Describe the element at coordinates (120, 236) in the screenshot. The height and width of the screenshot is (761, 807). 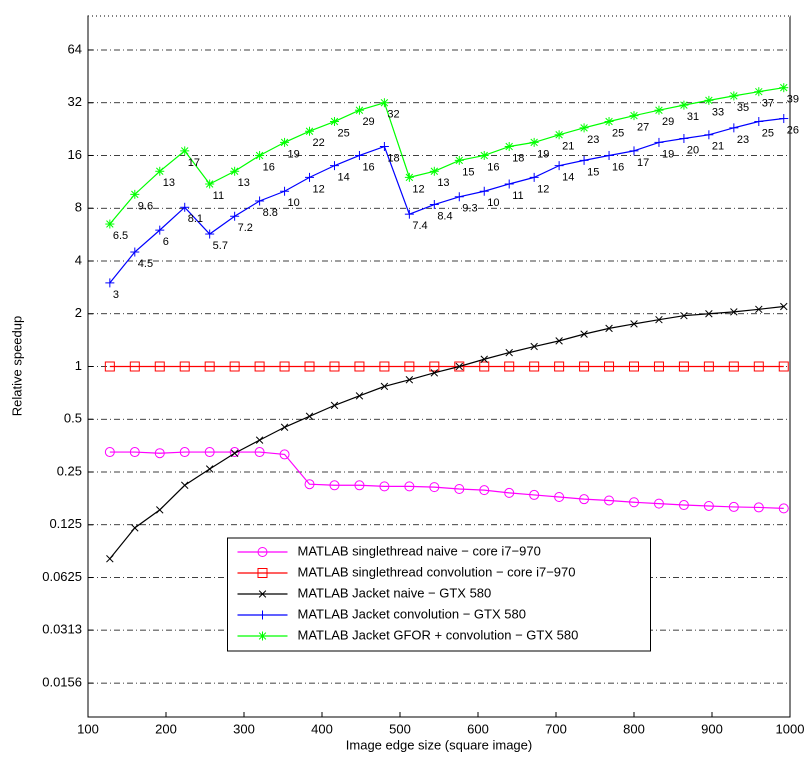
I see `data-label: 6.5` at that location.